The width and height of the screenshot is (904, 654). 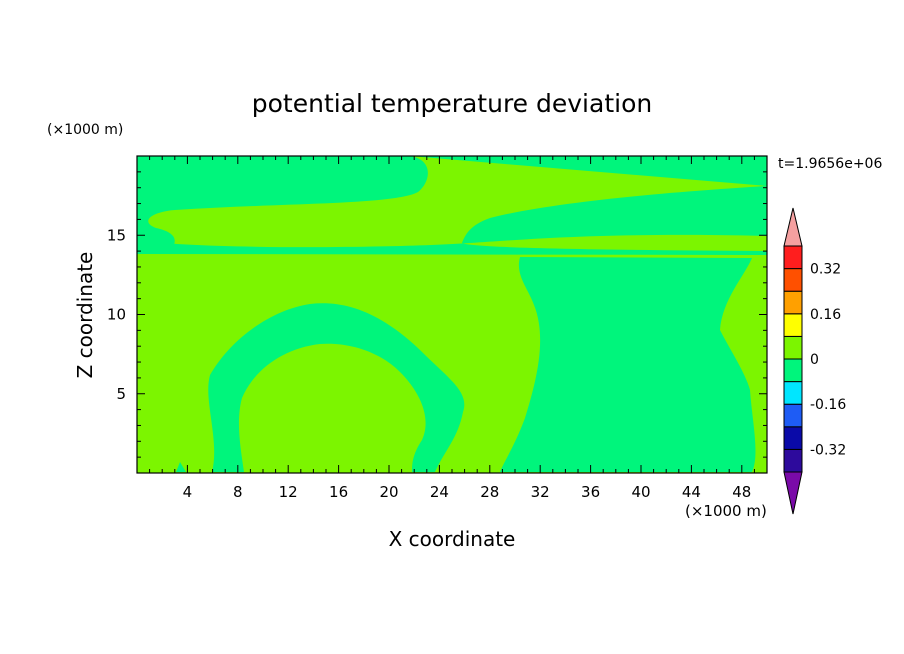 What do you see at coordinates (85, 315) in the screenshot?
I see `y-axis-label: Z coordinate` at bounding box center [85, 315].